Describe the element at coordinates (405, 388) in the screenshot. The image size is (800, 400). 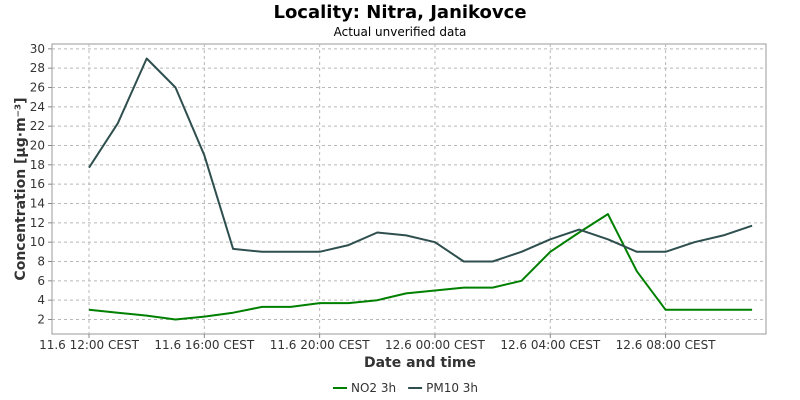
I see `legend: NO2 3h PM10 3h` at that location.